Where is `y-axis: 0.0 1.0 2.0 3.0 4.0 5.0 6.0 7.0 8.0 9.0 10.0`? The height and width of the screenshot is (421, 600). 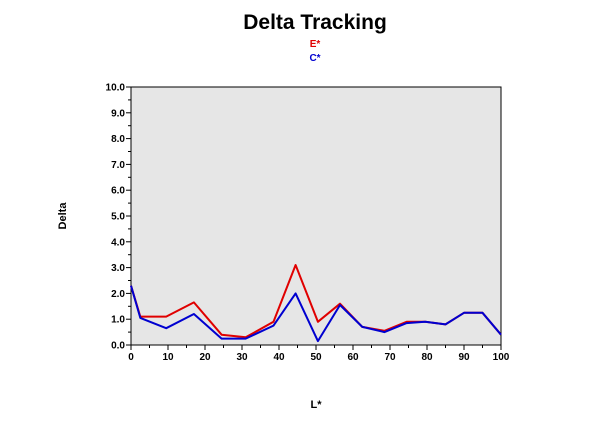
y-axis: 0.0 1.0 2.0 3.0 4.0 5.0 6.0 7.0 8.0 9.0 10.0 is located at coordinates (118, 217).